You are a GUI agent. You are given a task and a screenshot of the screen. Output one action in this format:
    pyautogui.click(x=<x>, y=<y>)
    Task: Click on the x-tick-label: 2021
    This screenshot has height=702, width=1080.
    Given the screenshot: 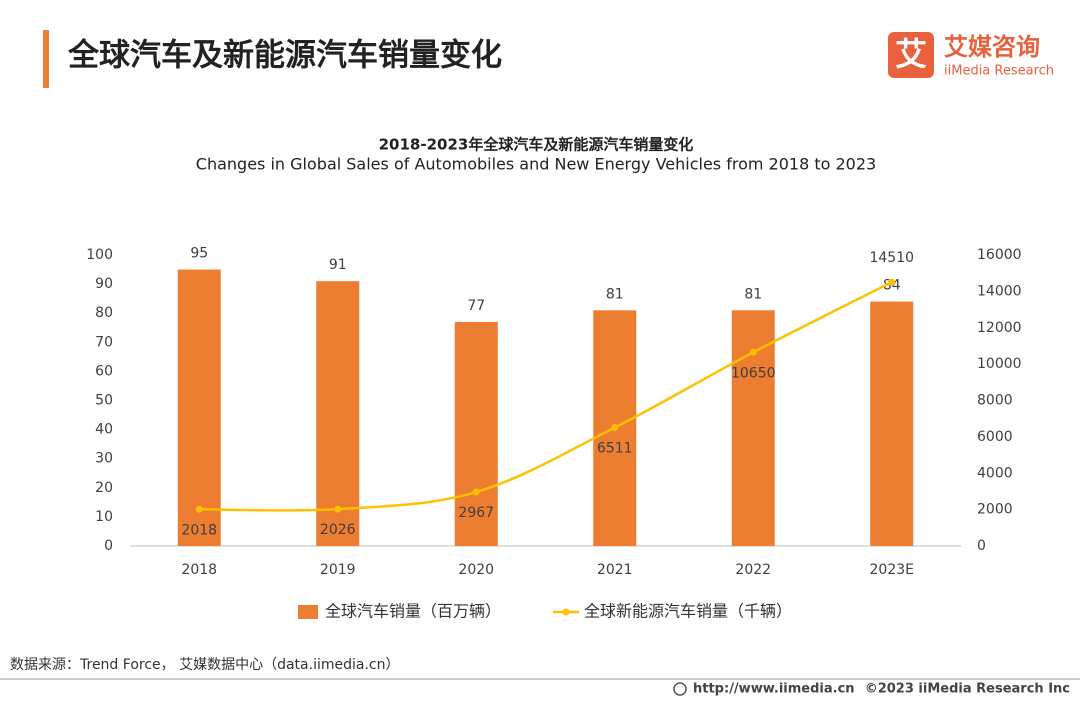 What is the action you would take?
    pyautogui.click(x=615, y=570)
    